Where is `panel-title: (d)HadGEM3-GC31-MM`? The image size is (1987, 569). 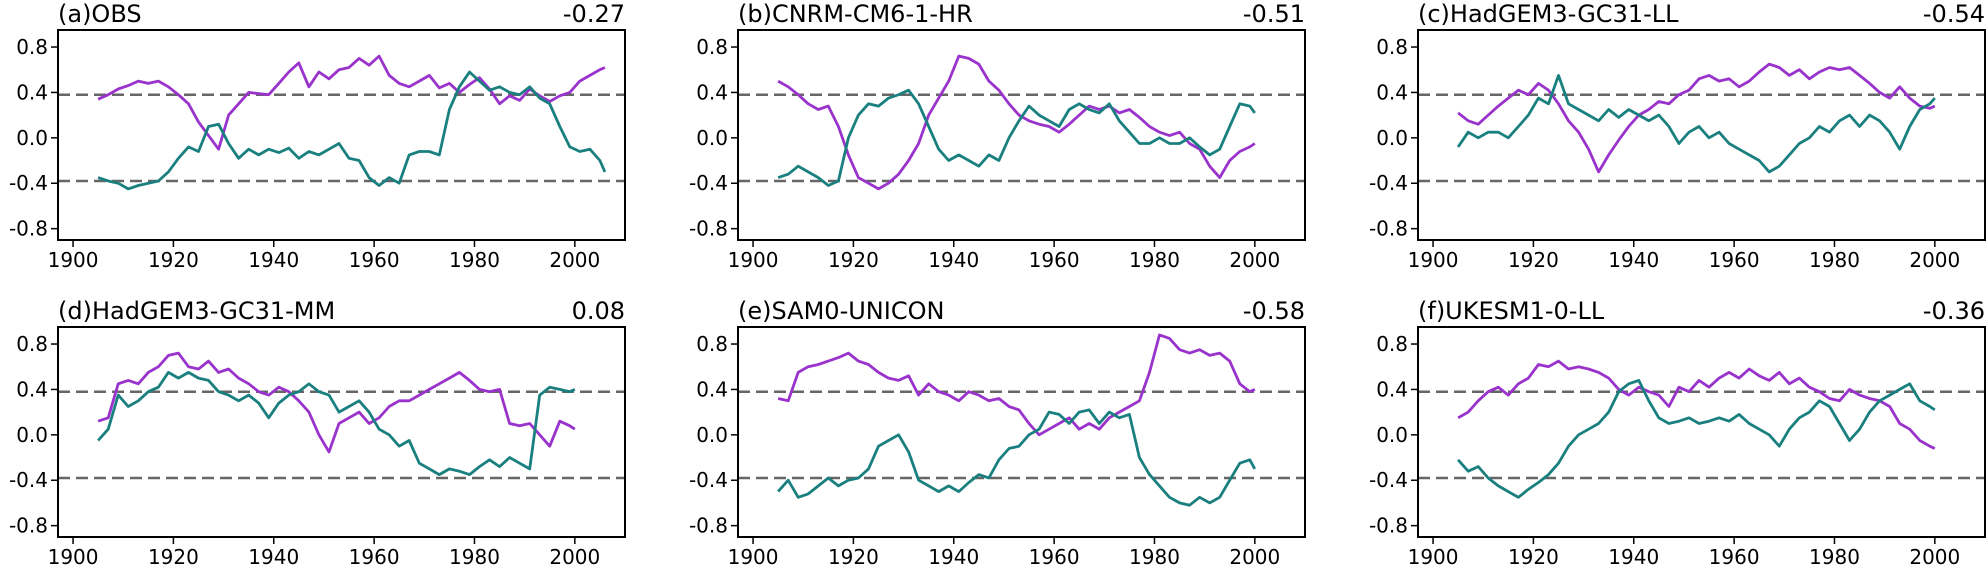
panel-title: (d)HadGEM3-GC31-MM is located at coordinates (196, 311).